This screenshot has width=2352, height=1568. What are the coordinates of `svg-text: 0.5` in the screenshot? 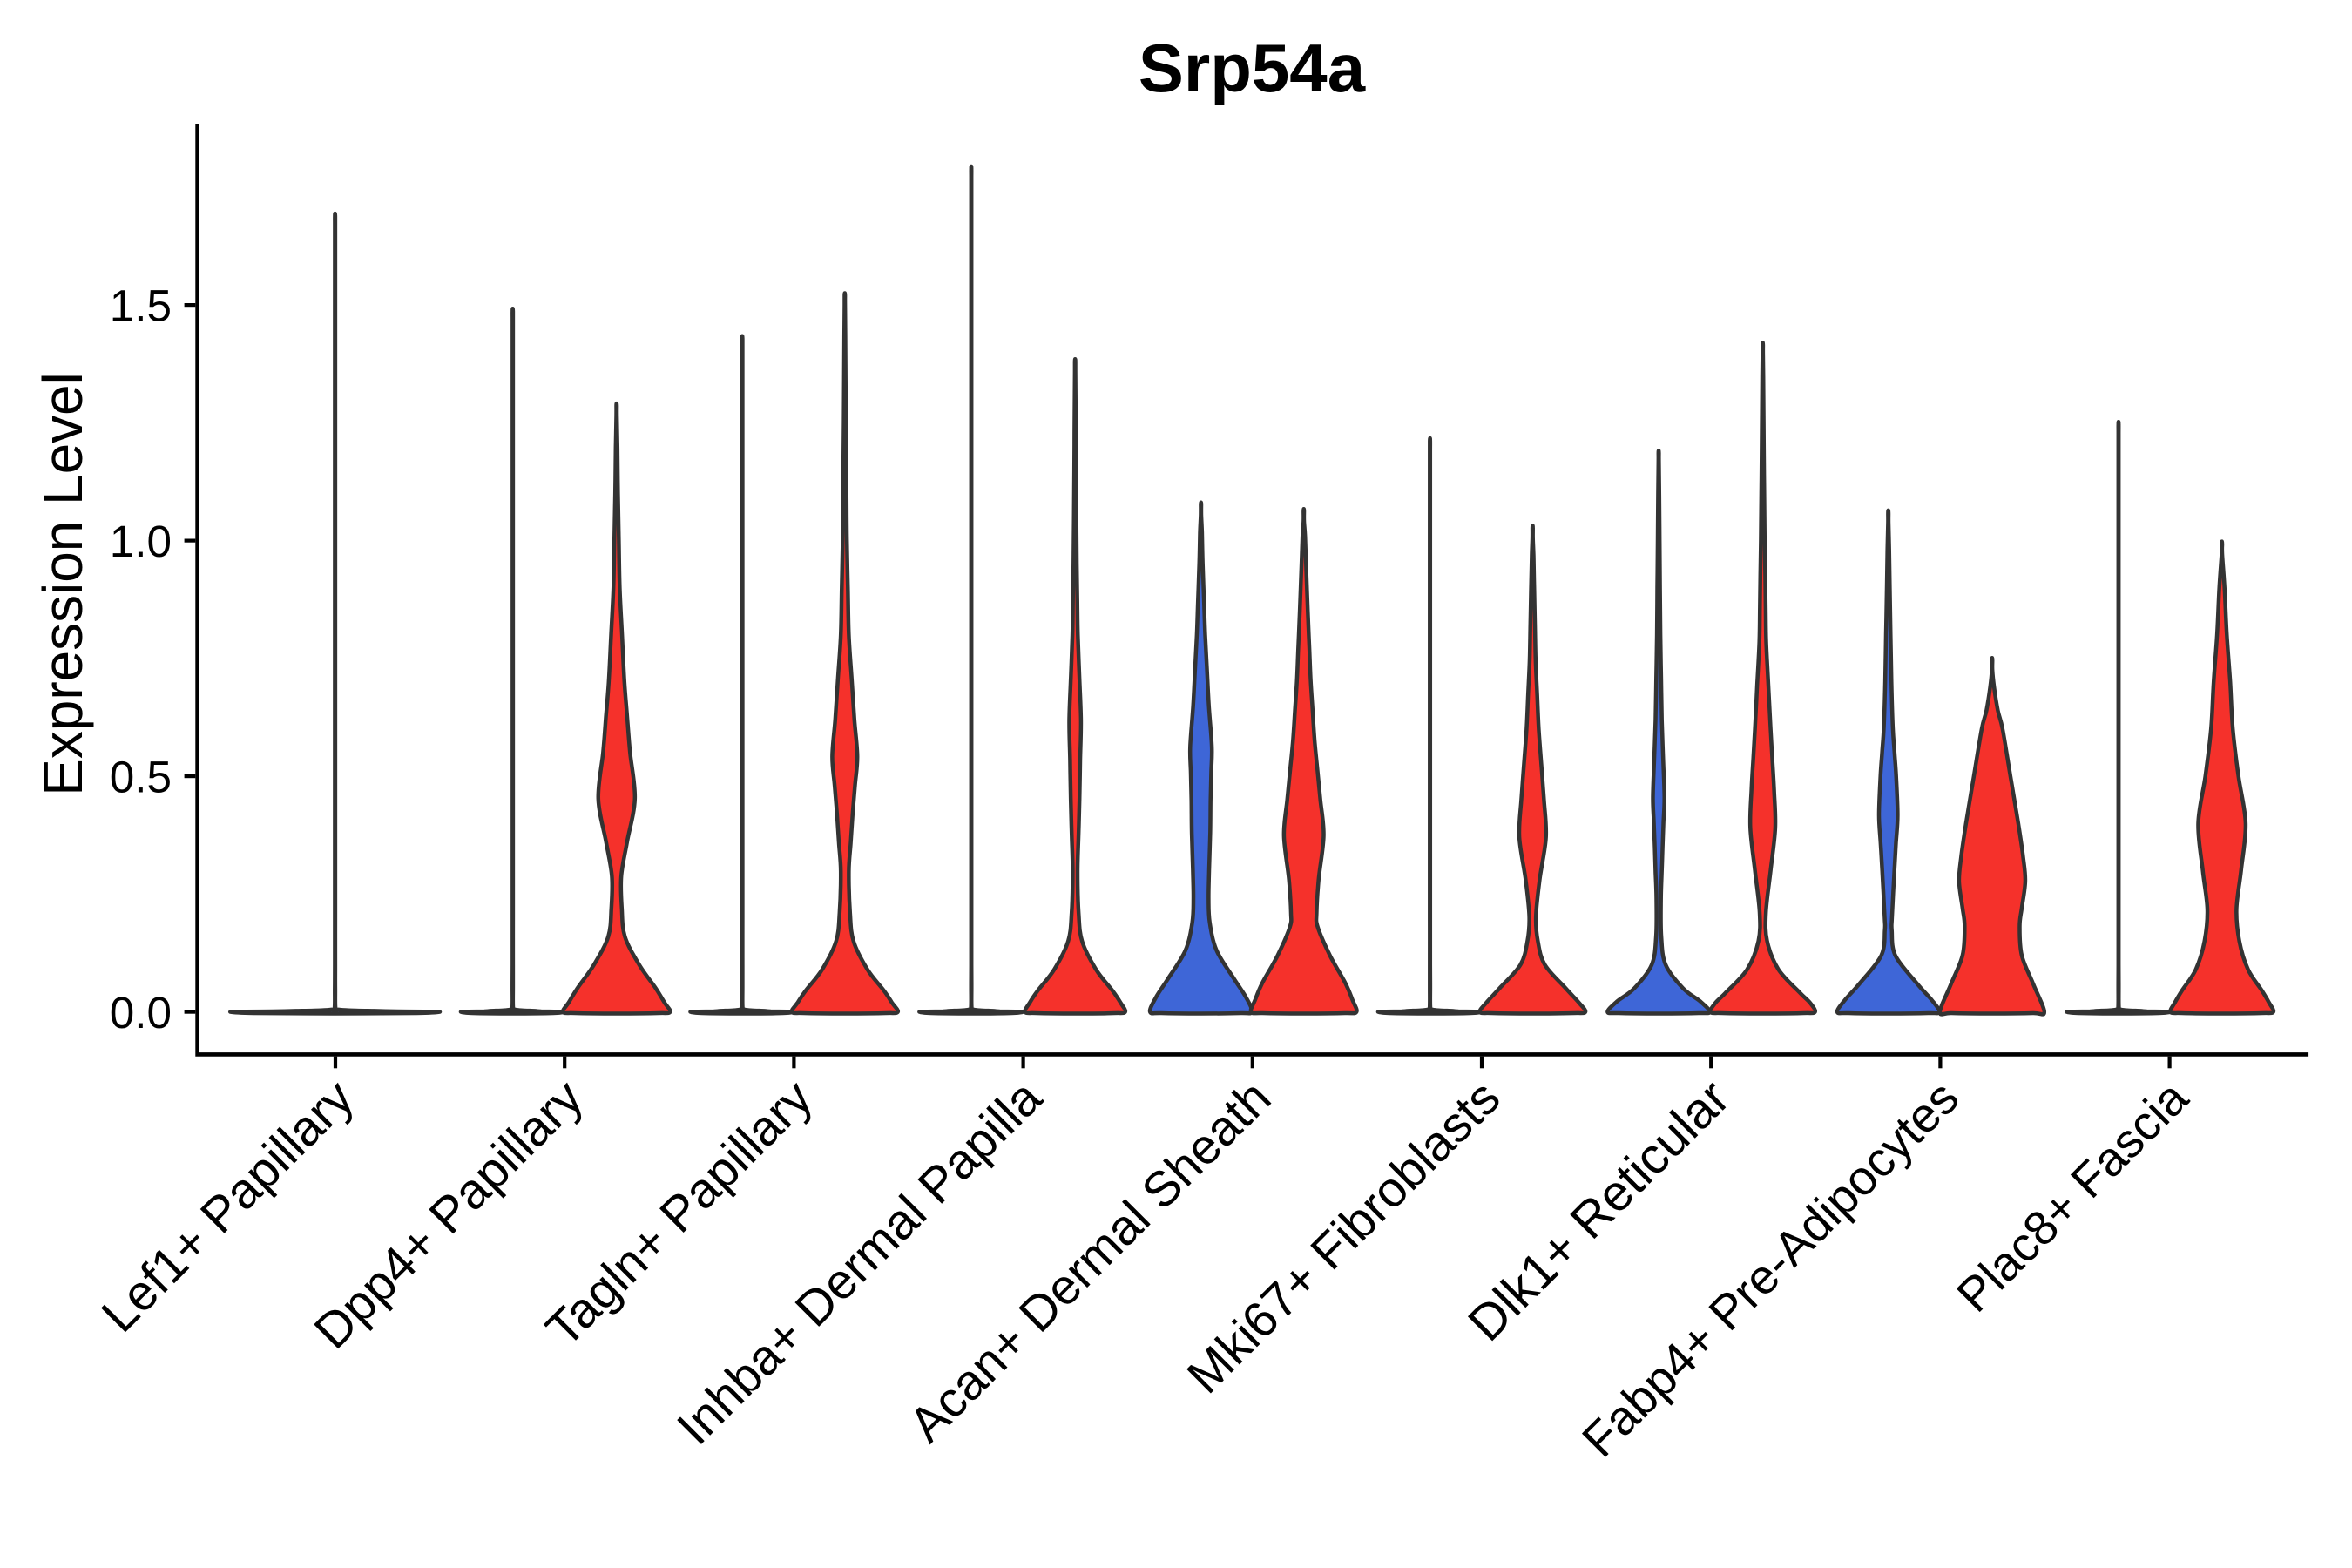 It's located at (141, 776).